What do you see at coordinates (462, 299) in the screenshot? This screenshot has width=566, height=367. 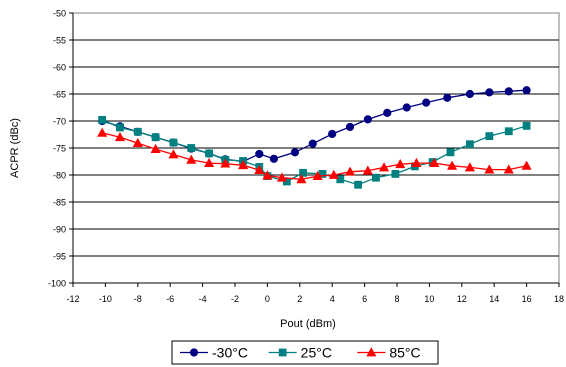 I see `x-tick-label: 12` at bounding box center [462, 299].